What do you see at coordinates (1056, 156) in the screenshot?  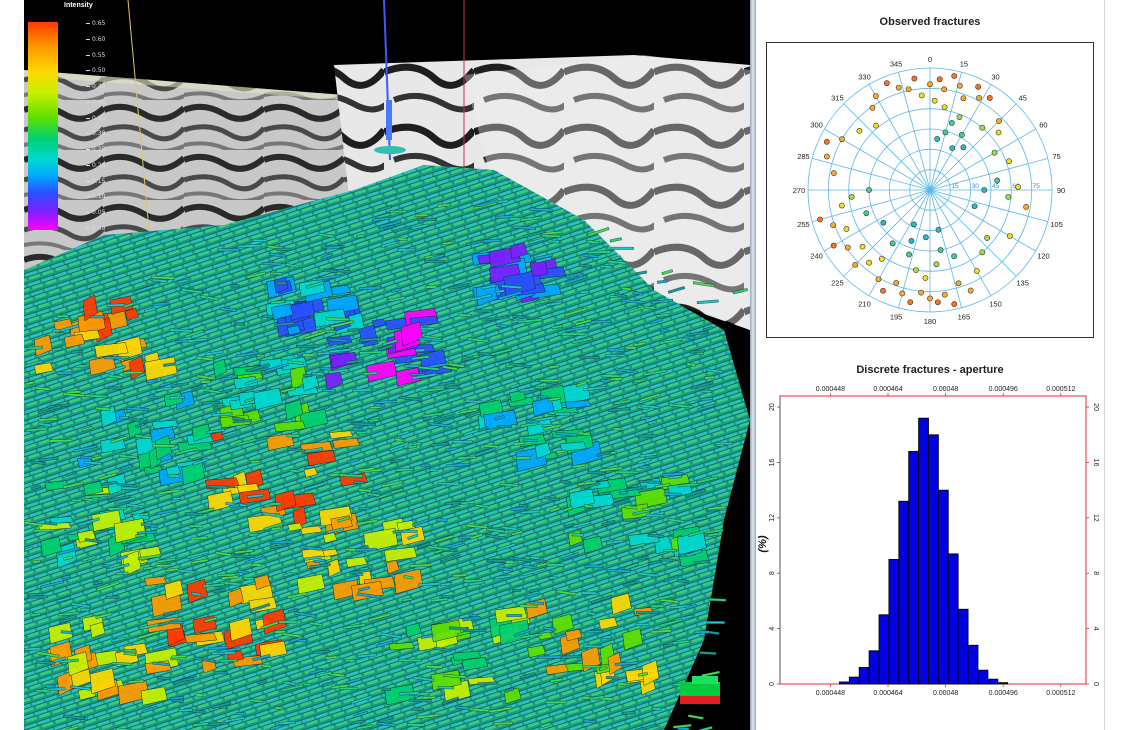 I see `angle-tick-label: 75` at bounding box center [1056, 156].